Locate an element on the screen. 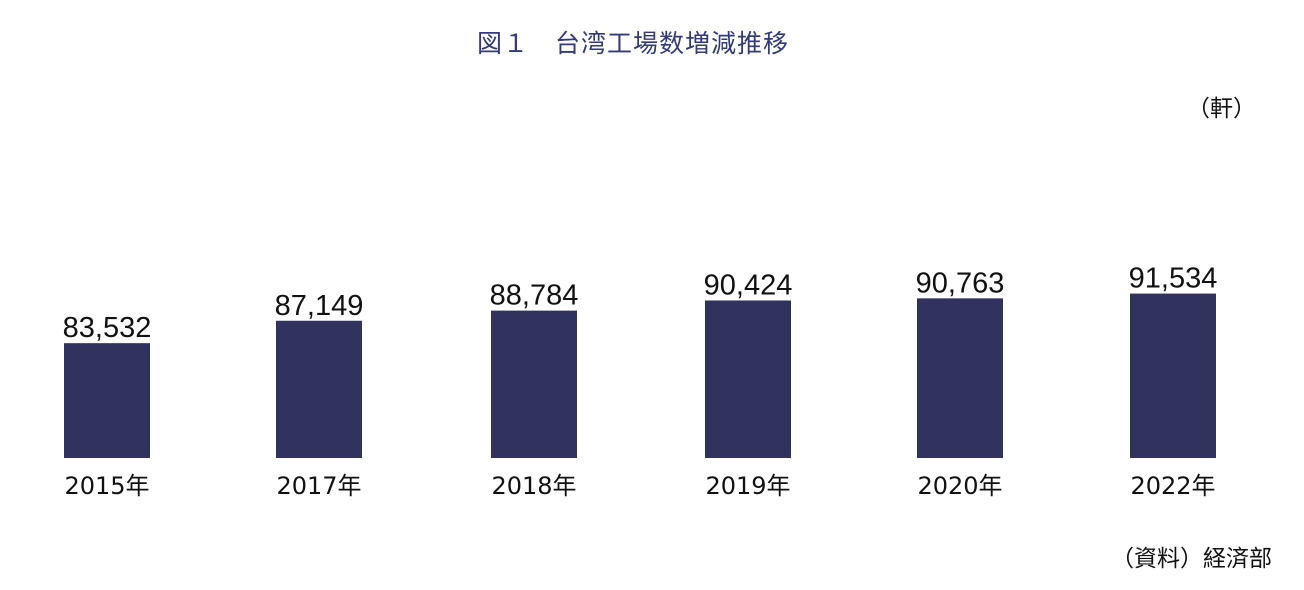  category-labels-layer: 2015年 2017年 2018年 2019年 2020年 2022年 is located at coordinates (639, 486).